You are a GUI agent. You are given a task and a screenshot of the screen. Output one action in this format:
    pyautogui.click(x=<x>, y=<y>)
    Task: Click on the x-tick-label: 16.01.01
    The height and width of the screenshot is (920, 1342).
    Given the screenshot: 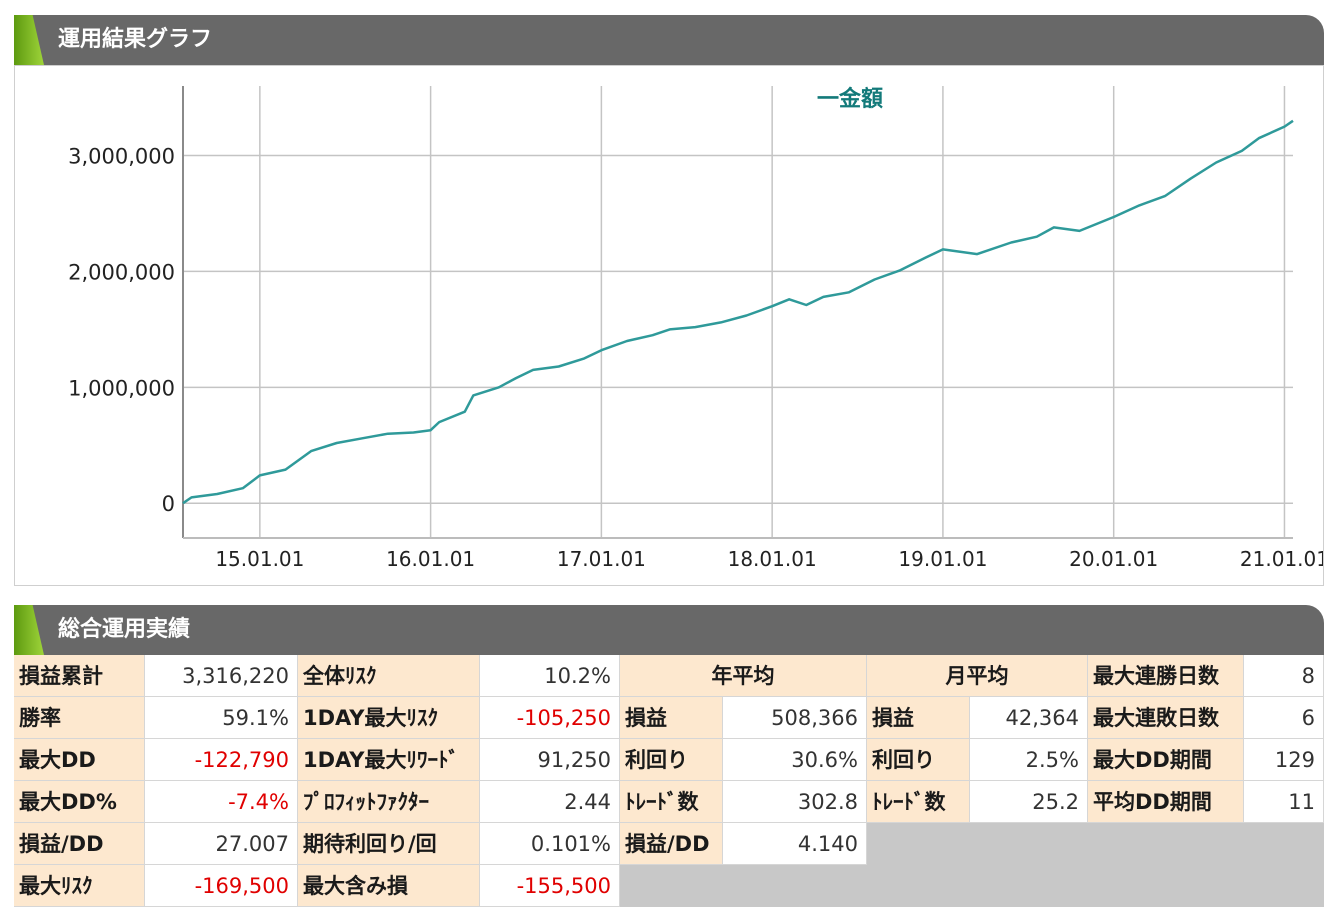 What is the action you would take?
    pyautogui.click(x=430, y=559)
    